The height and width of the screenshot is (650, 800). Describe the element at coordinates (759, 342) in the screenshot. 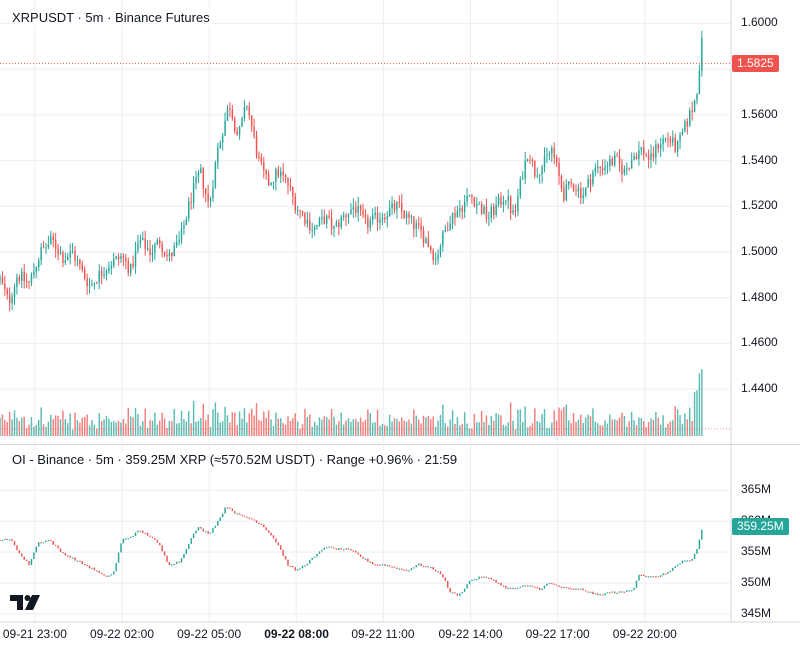

I see `price-axis-tick: 1.4600` at that location.